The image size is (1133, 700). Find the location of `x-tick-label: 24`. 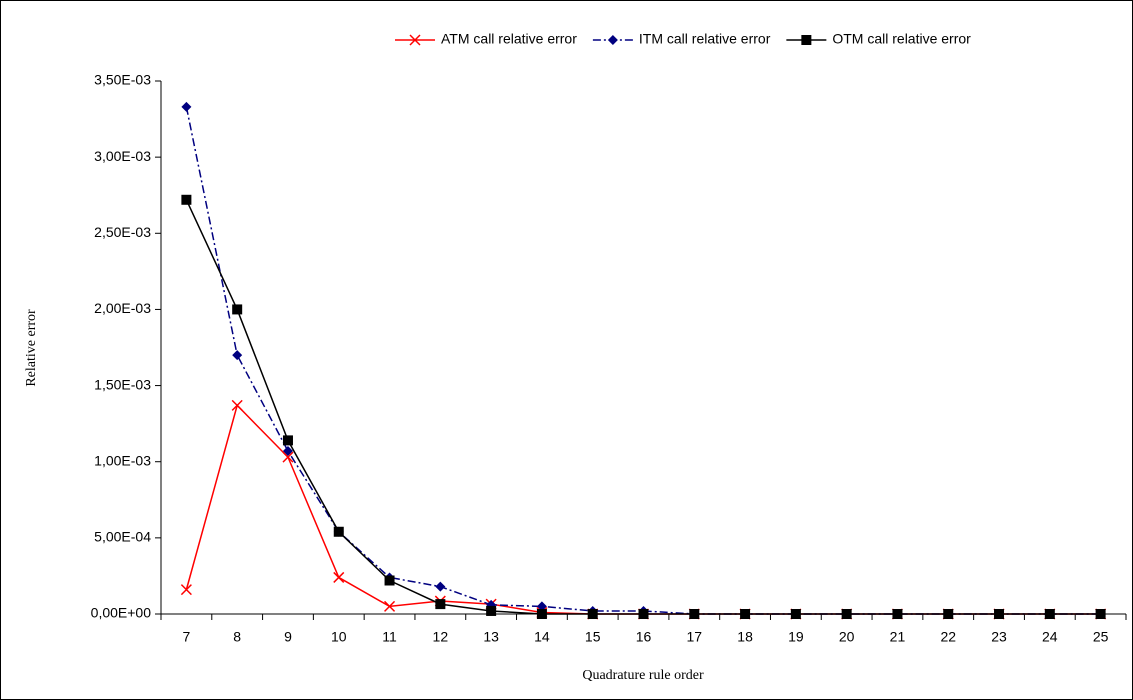

x-tick-label: 24 is located at coordinates (1050, 637).